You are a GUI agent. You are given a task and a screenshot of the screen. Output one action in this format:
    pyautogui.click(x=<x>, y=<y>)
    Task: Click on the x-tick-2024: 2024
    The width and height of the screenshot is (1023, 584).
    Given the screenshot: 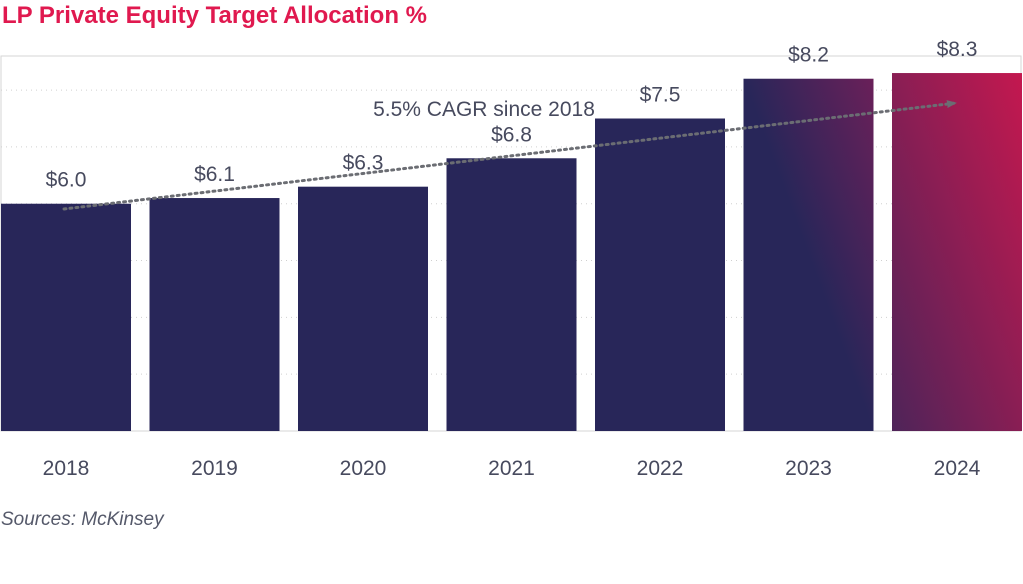 What is the action you would take?
    pyautogui.click(x=957, y=468)
    